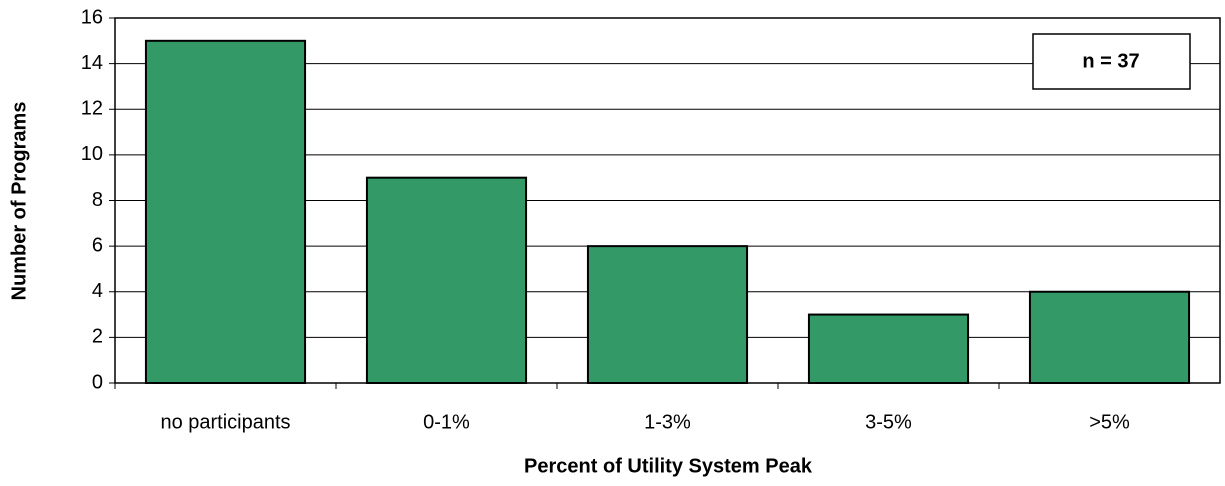 The height and width of the screenshot is (486, 1225). What do you see at coordinates (97, 200) in the screenshot?
I see `y-tick-label: 8` at bounding box center [97, 200].